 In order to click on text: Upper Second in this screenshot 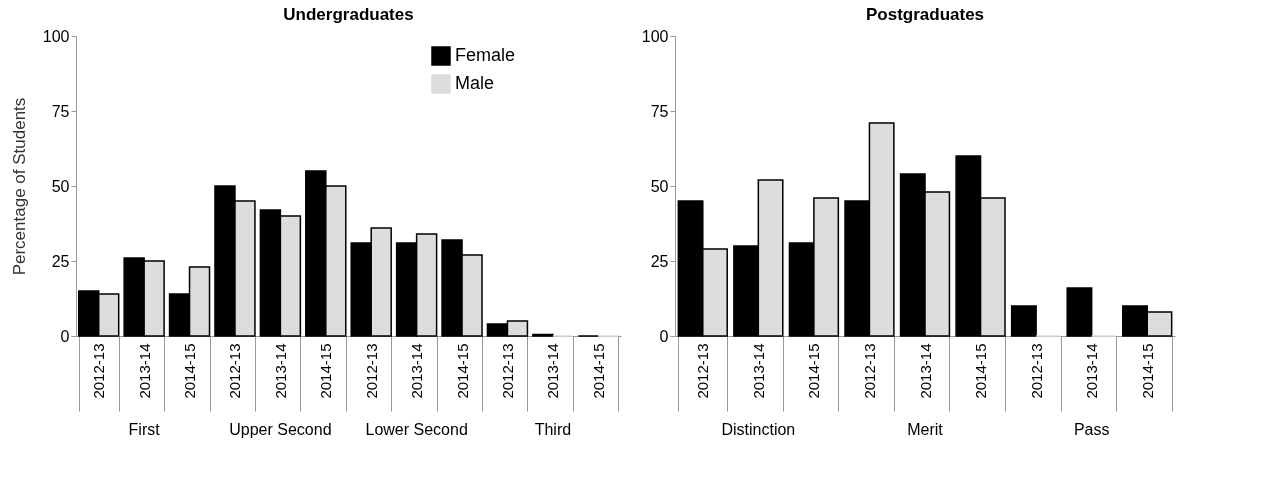, I will do `click(280, 429)`.